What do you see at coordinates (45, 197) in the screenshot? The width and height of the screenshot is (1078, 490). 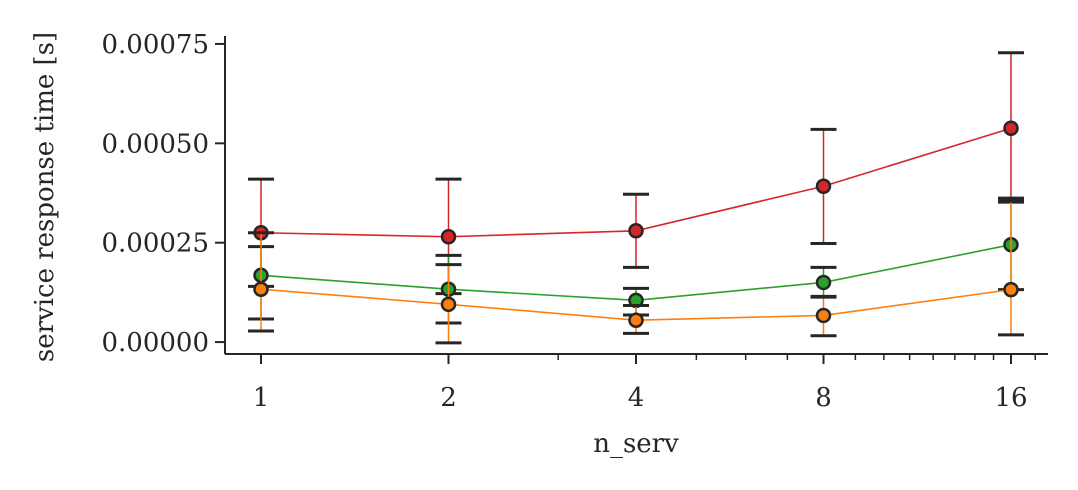 I see `y-axis-label: service response time [s]` at bounding box center [45, 197].